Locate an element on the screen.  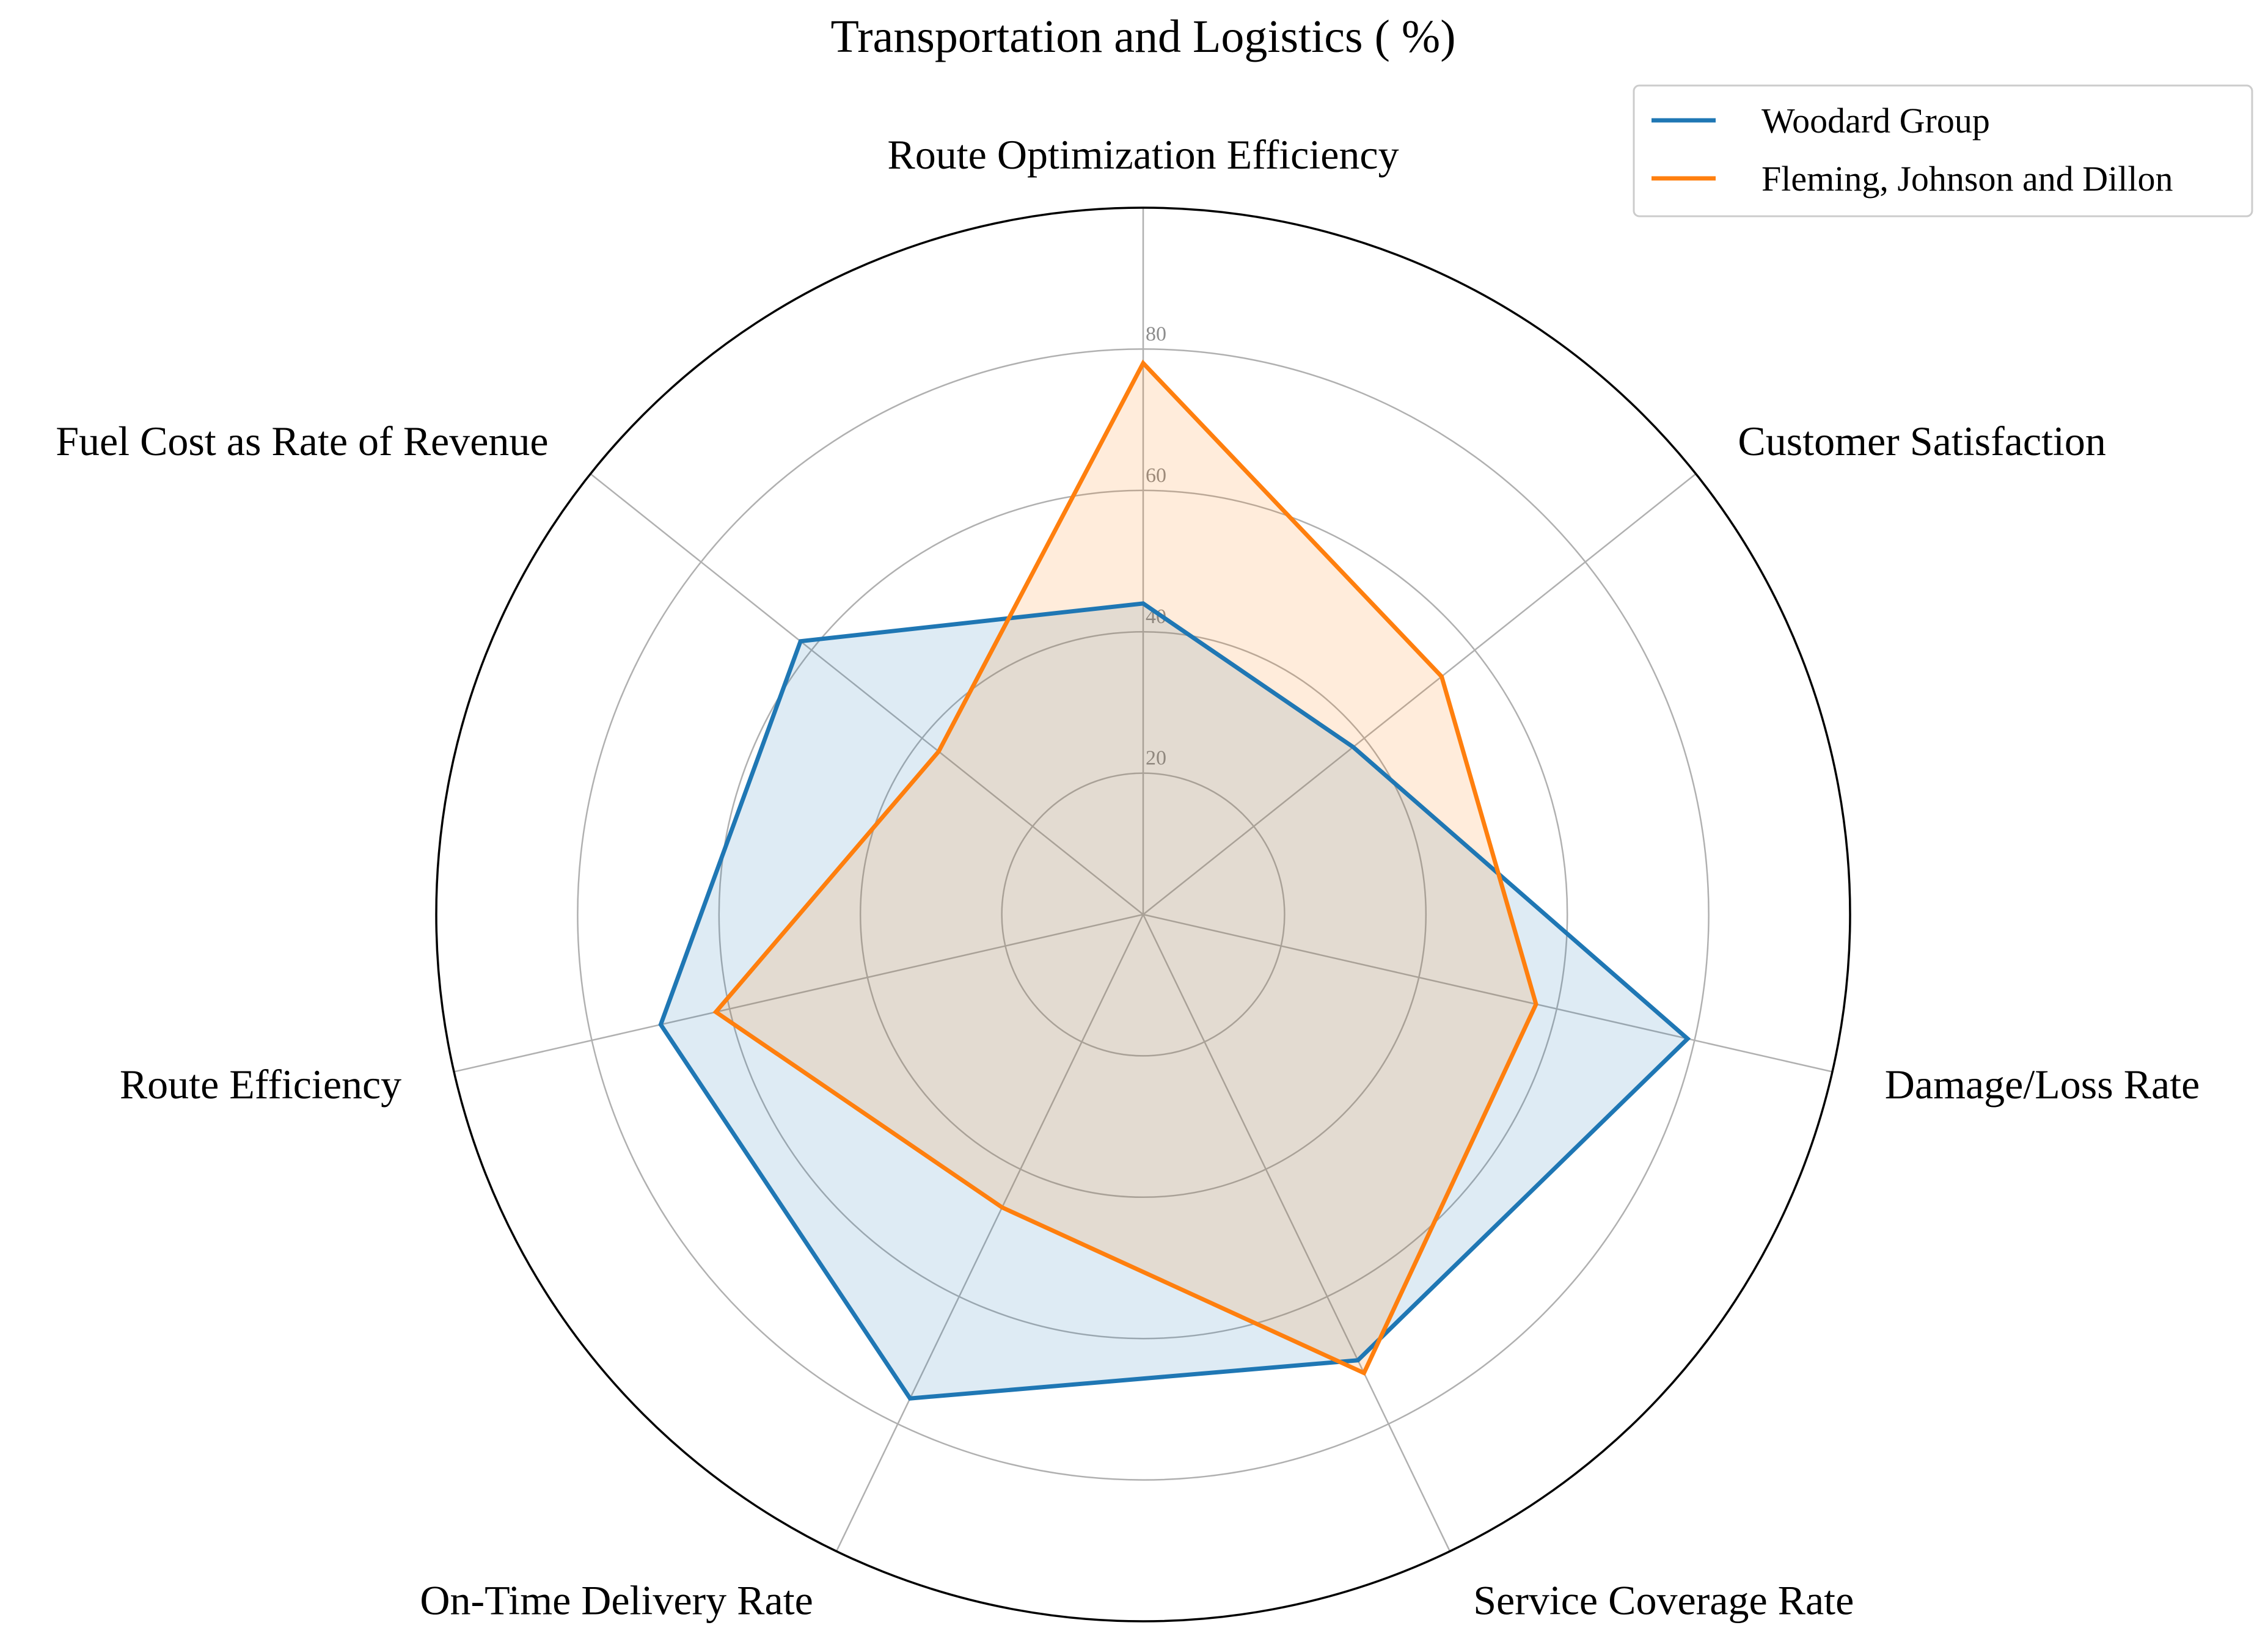
legend-frame is located at coordinates (1943, 151).